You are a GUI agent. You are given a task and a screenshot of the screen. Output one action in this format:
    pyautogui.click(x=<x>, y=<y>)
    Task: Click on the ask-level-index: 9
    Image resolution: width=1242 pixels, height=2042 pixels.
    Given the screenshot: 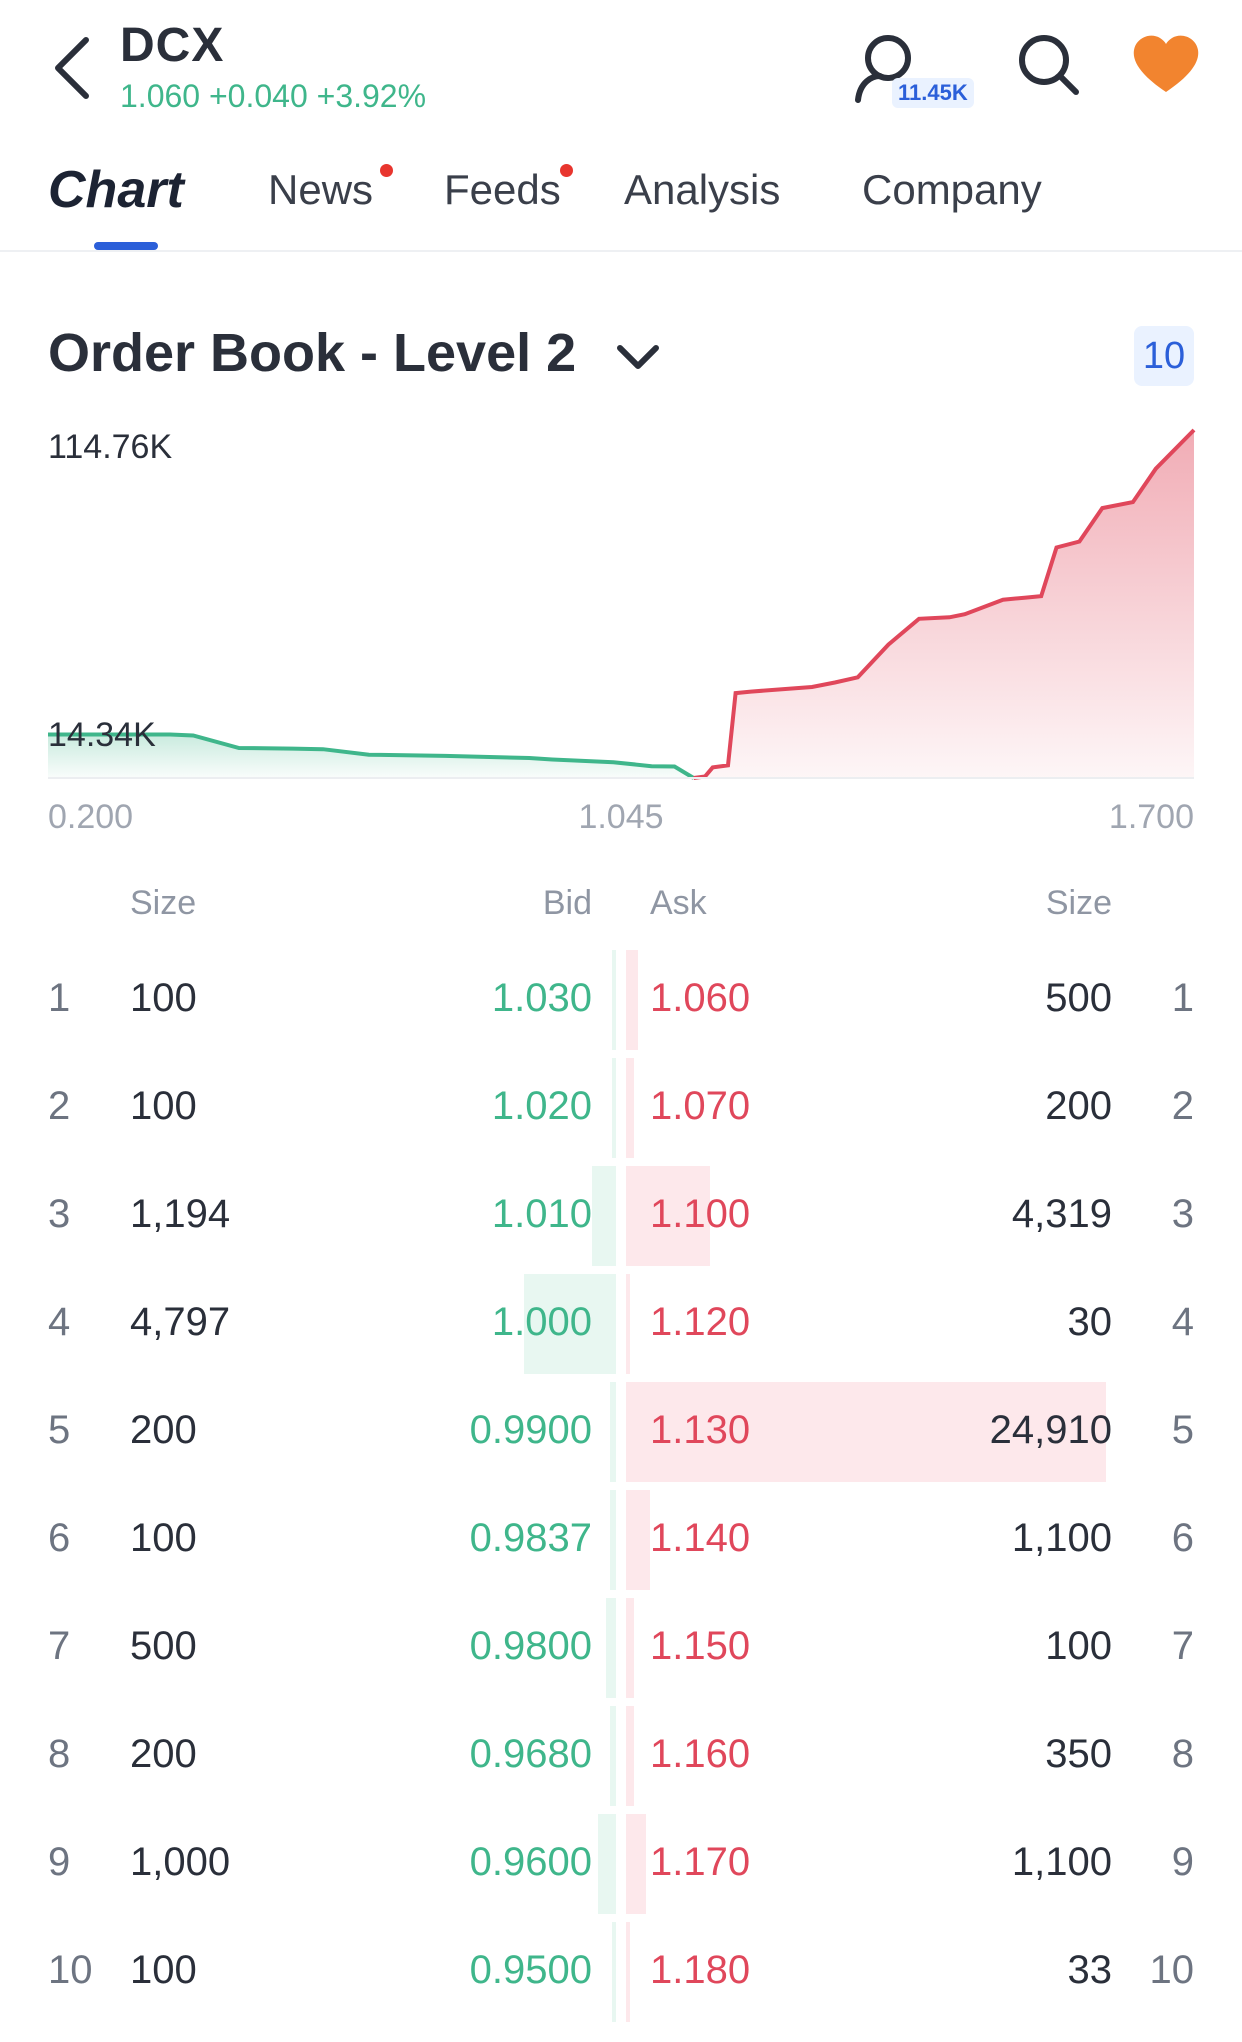 What is the action you would take?
    pyautogui.click(x=1182, y=1862)
    